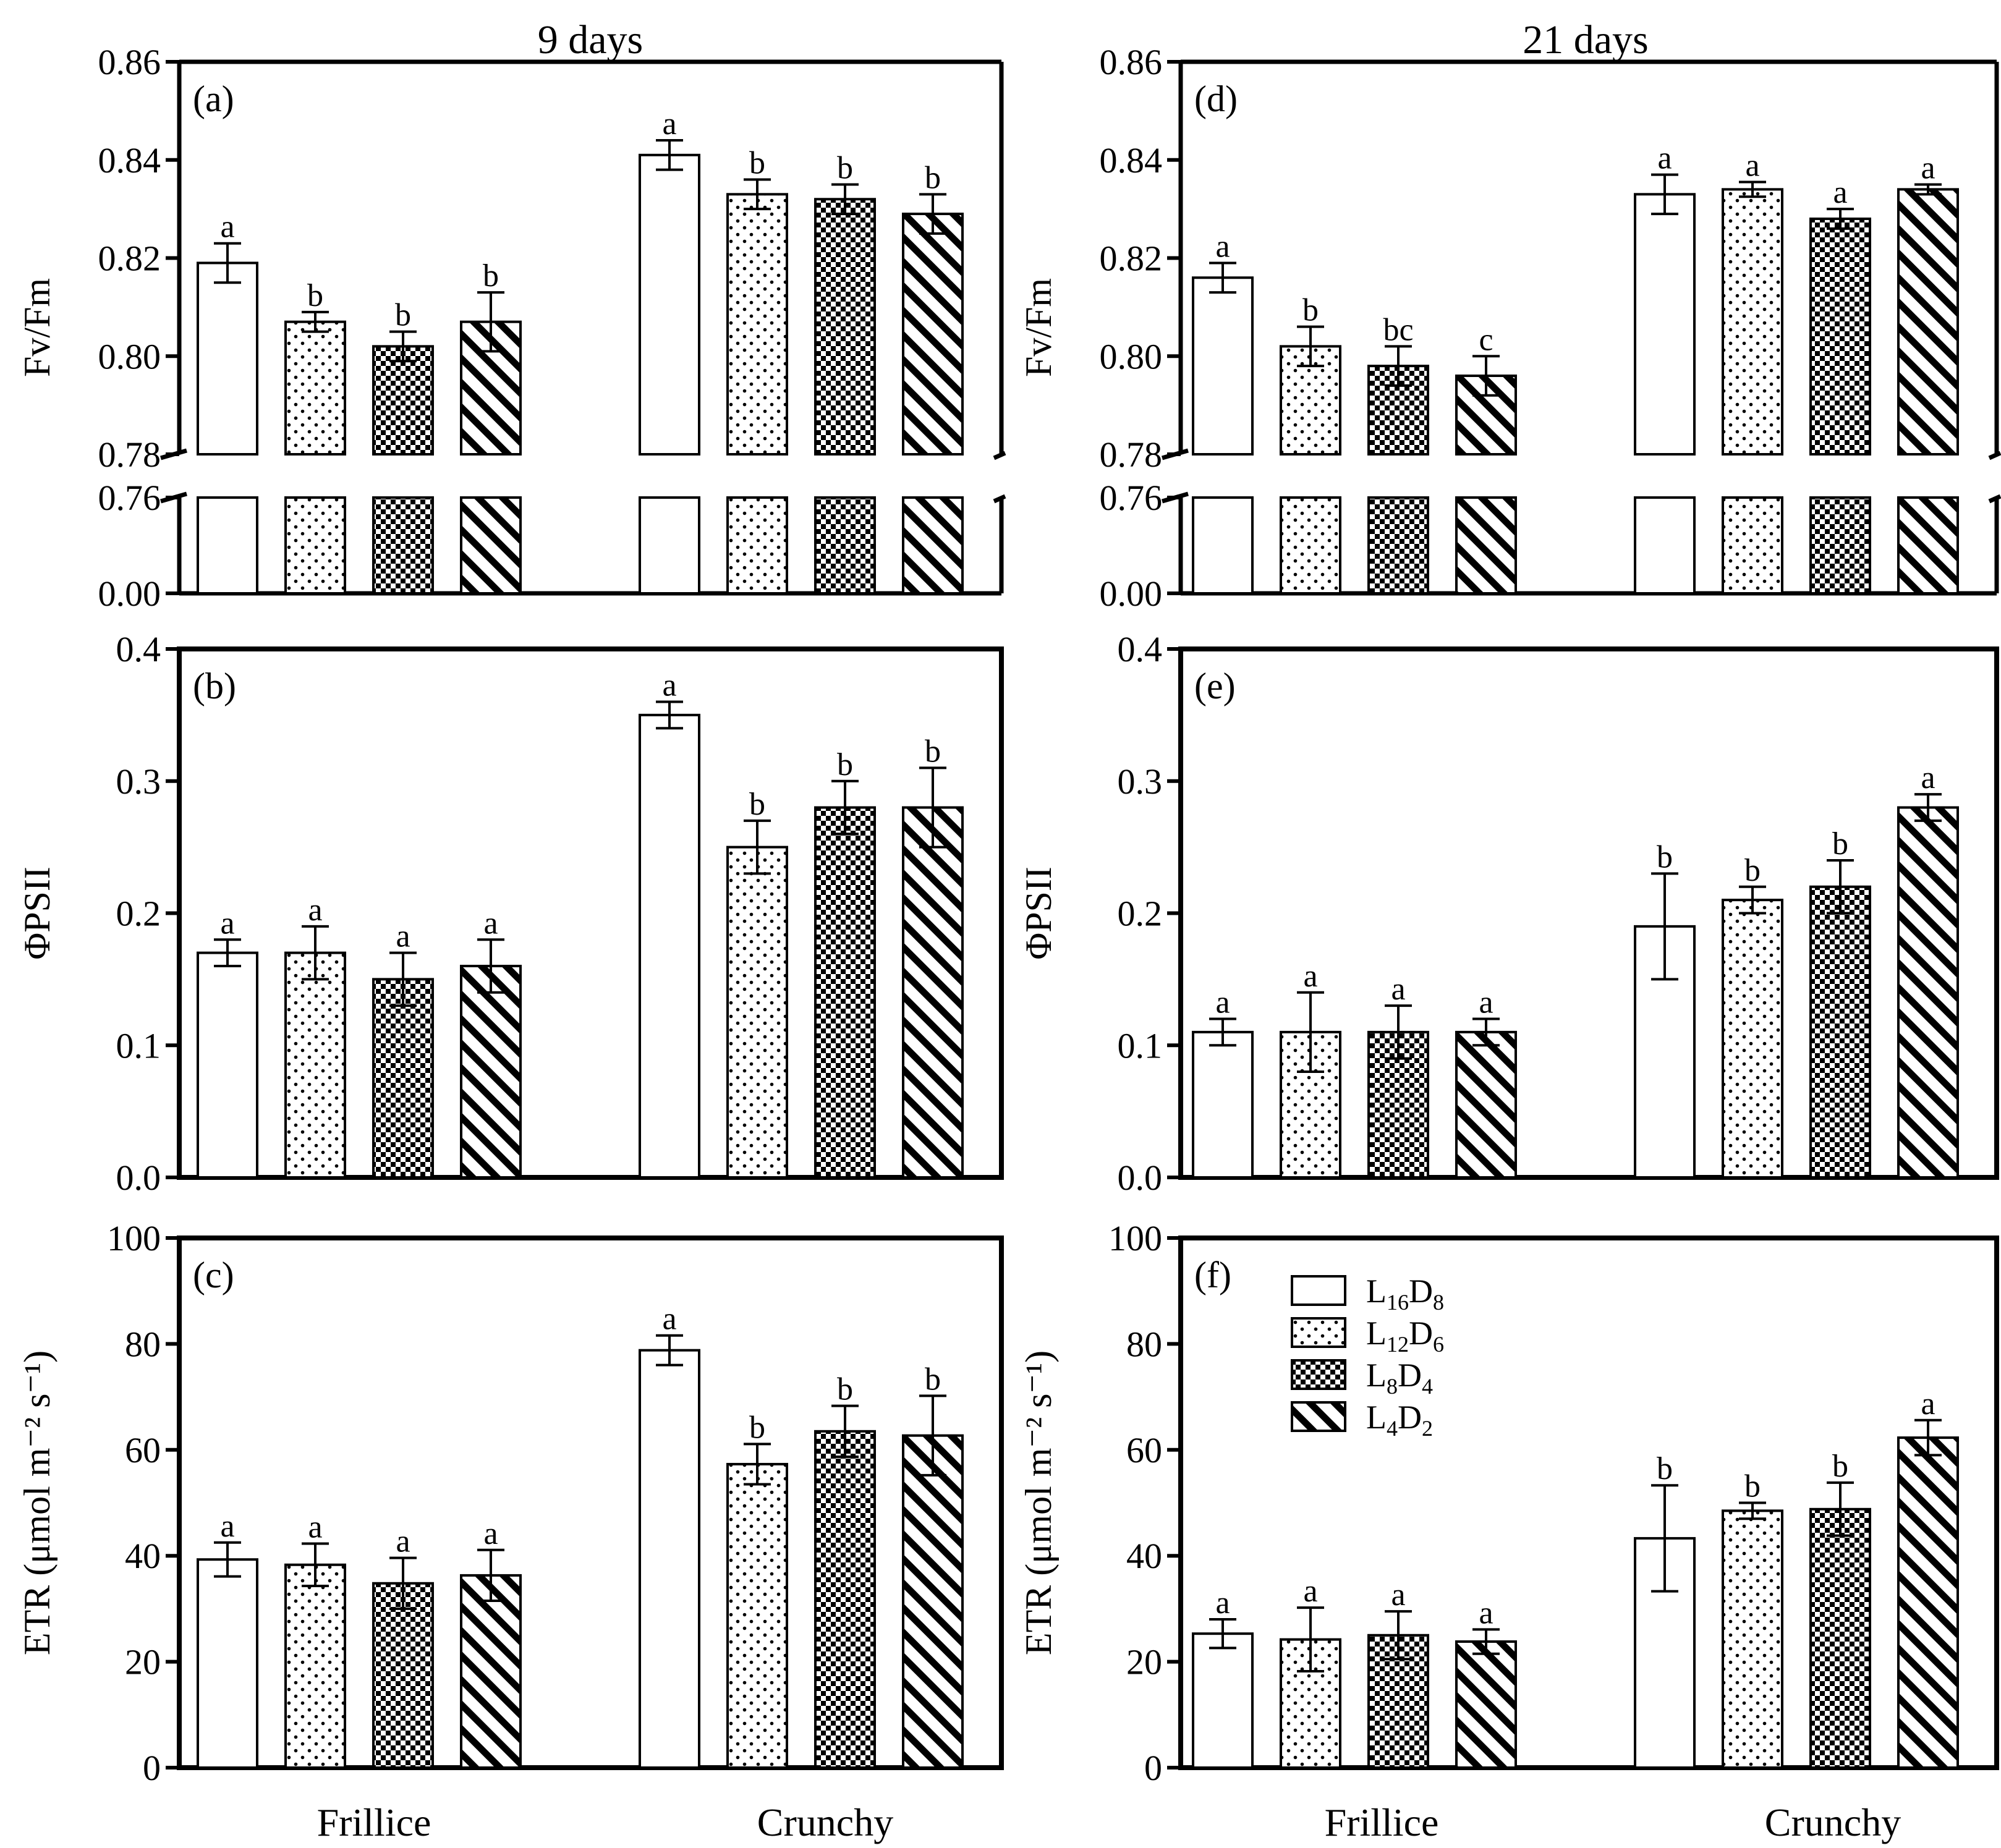 The height and width of the screenshot is (1848, 2001). I want to click on legend-label-L4D2: L4D2, so click(1399, 1420).